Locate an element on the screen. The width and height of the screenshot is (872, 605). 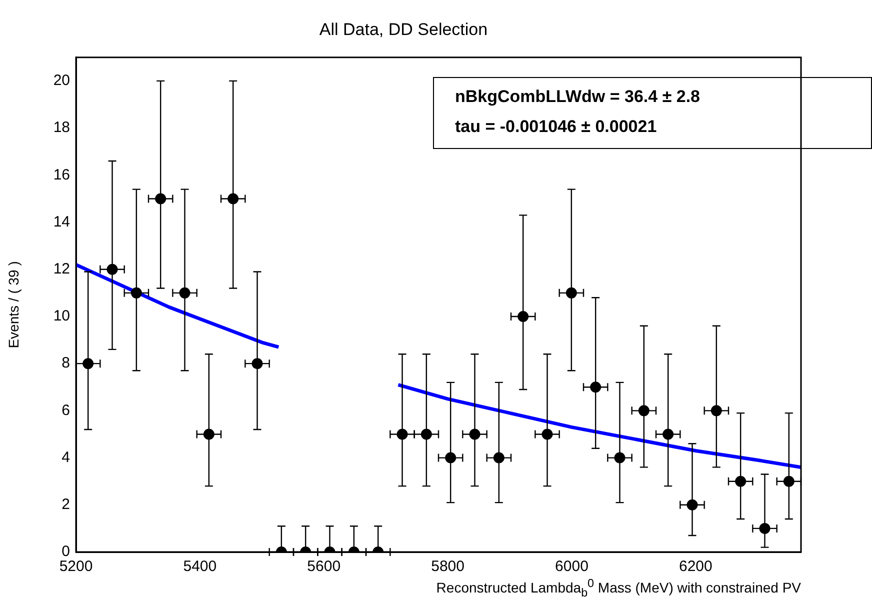
y-tick-label: 18 is located at coordinates (61, 127).